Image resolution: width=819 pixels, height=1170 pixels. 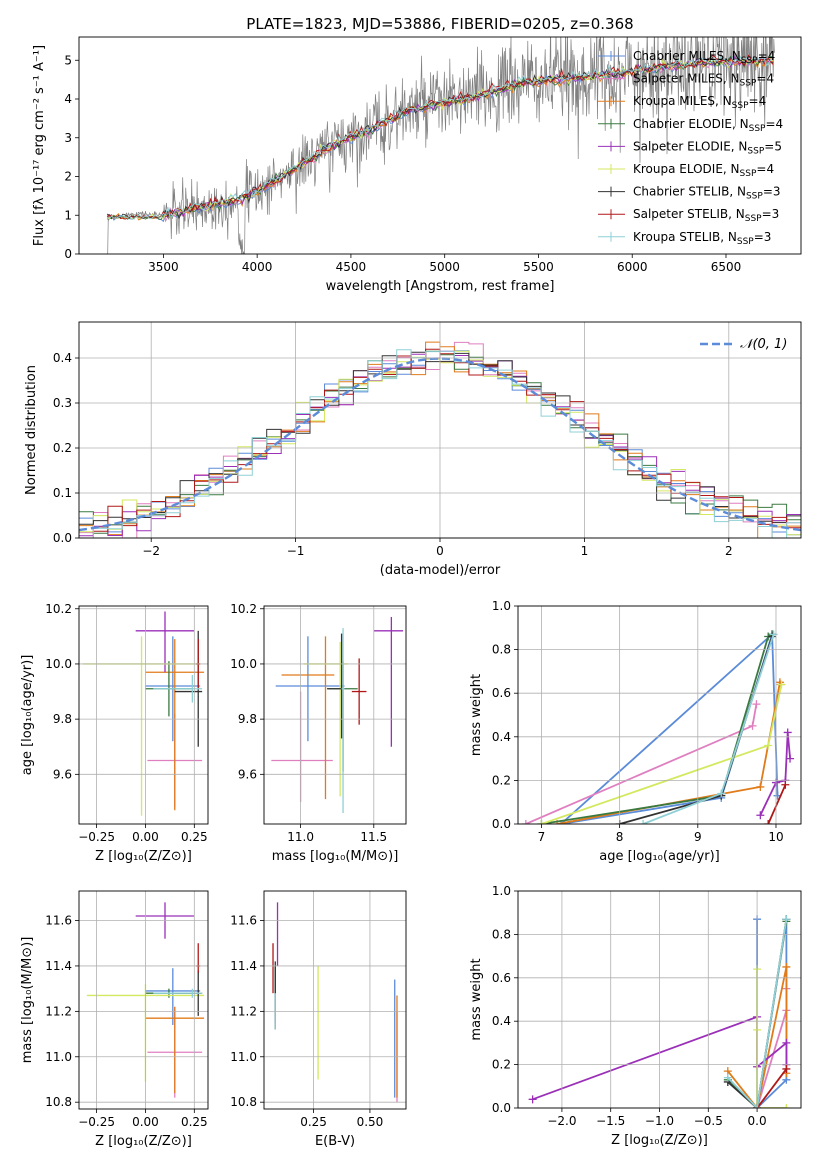 What do you see at coordinates (58, 1011) in the screenshot?
I see `mass_vs_Z-ytick-label: 11.2` at bounding box center [58, 1011].